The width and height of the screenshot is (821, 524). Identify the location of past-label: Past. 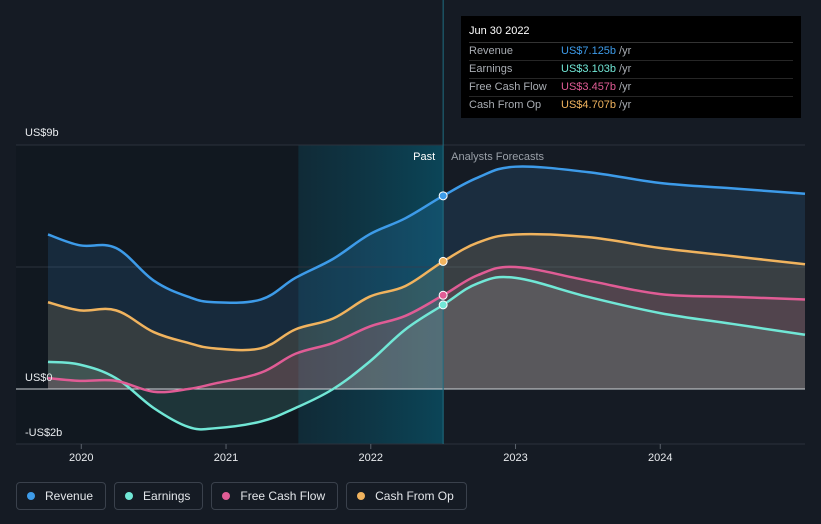
(424, 157).